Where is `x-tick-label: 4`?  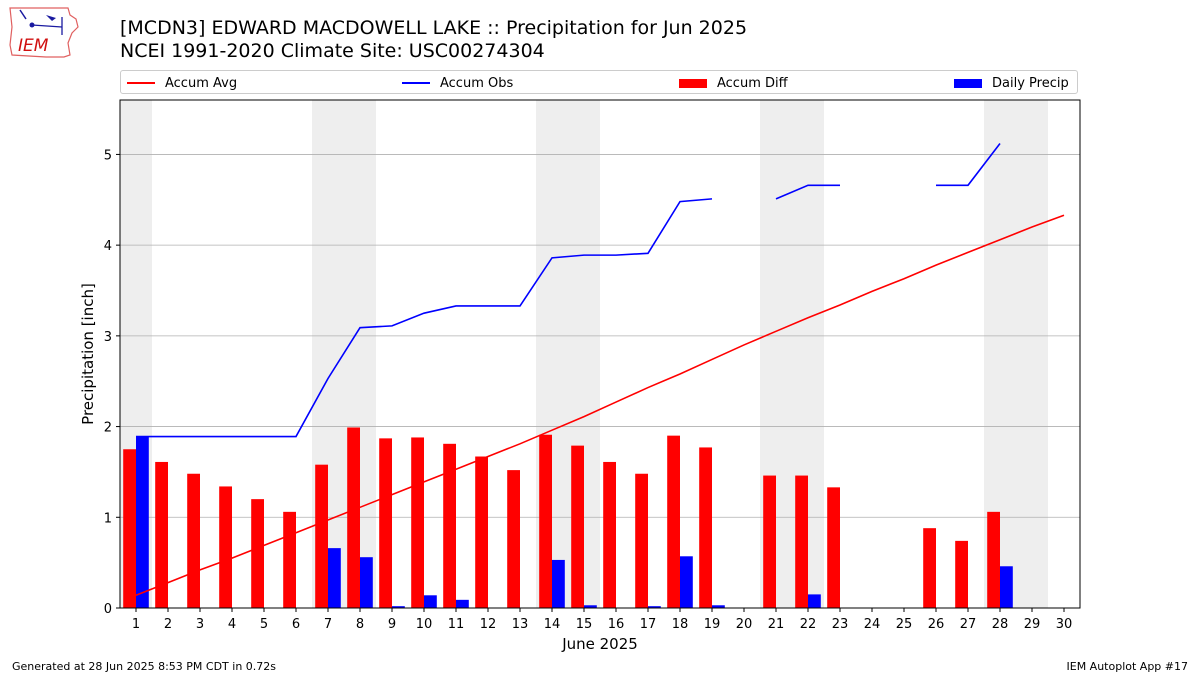 x-tick-label: 4 is located at coordinates (232, 624).